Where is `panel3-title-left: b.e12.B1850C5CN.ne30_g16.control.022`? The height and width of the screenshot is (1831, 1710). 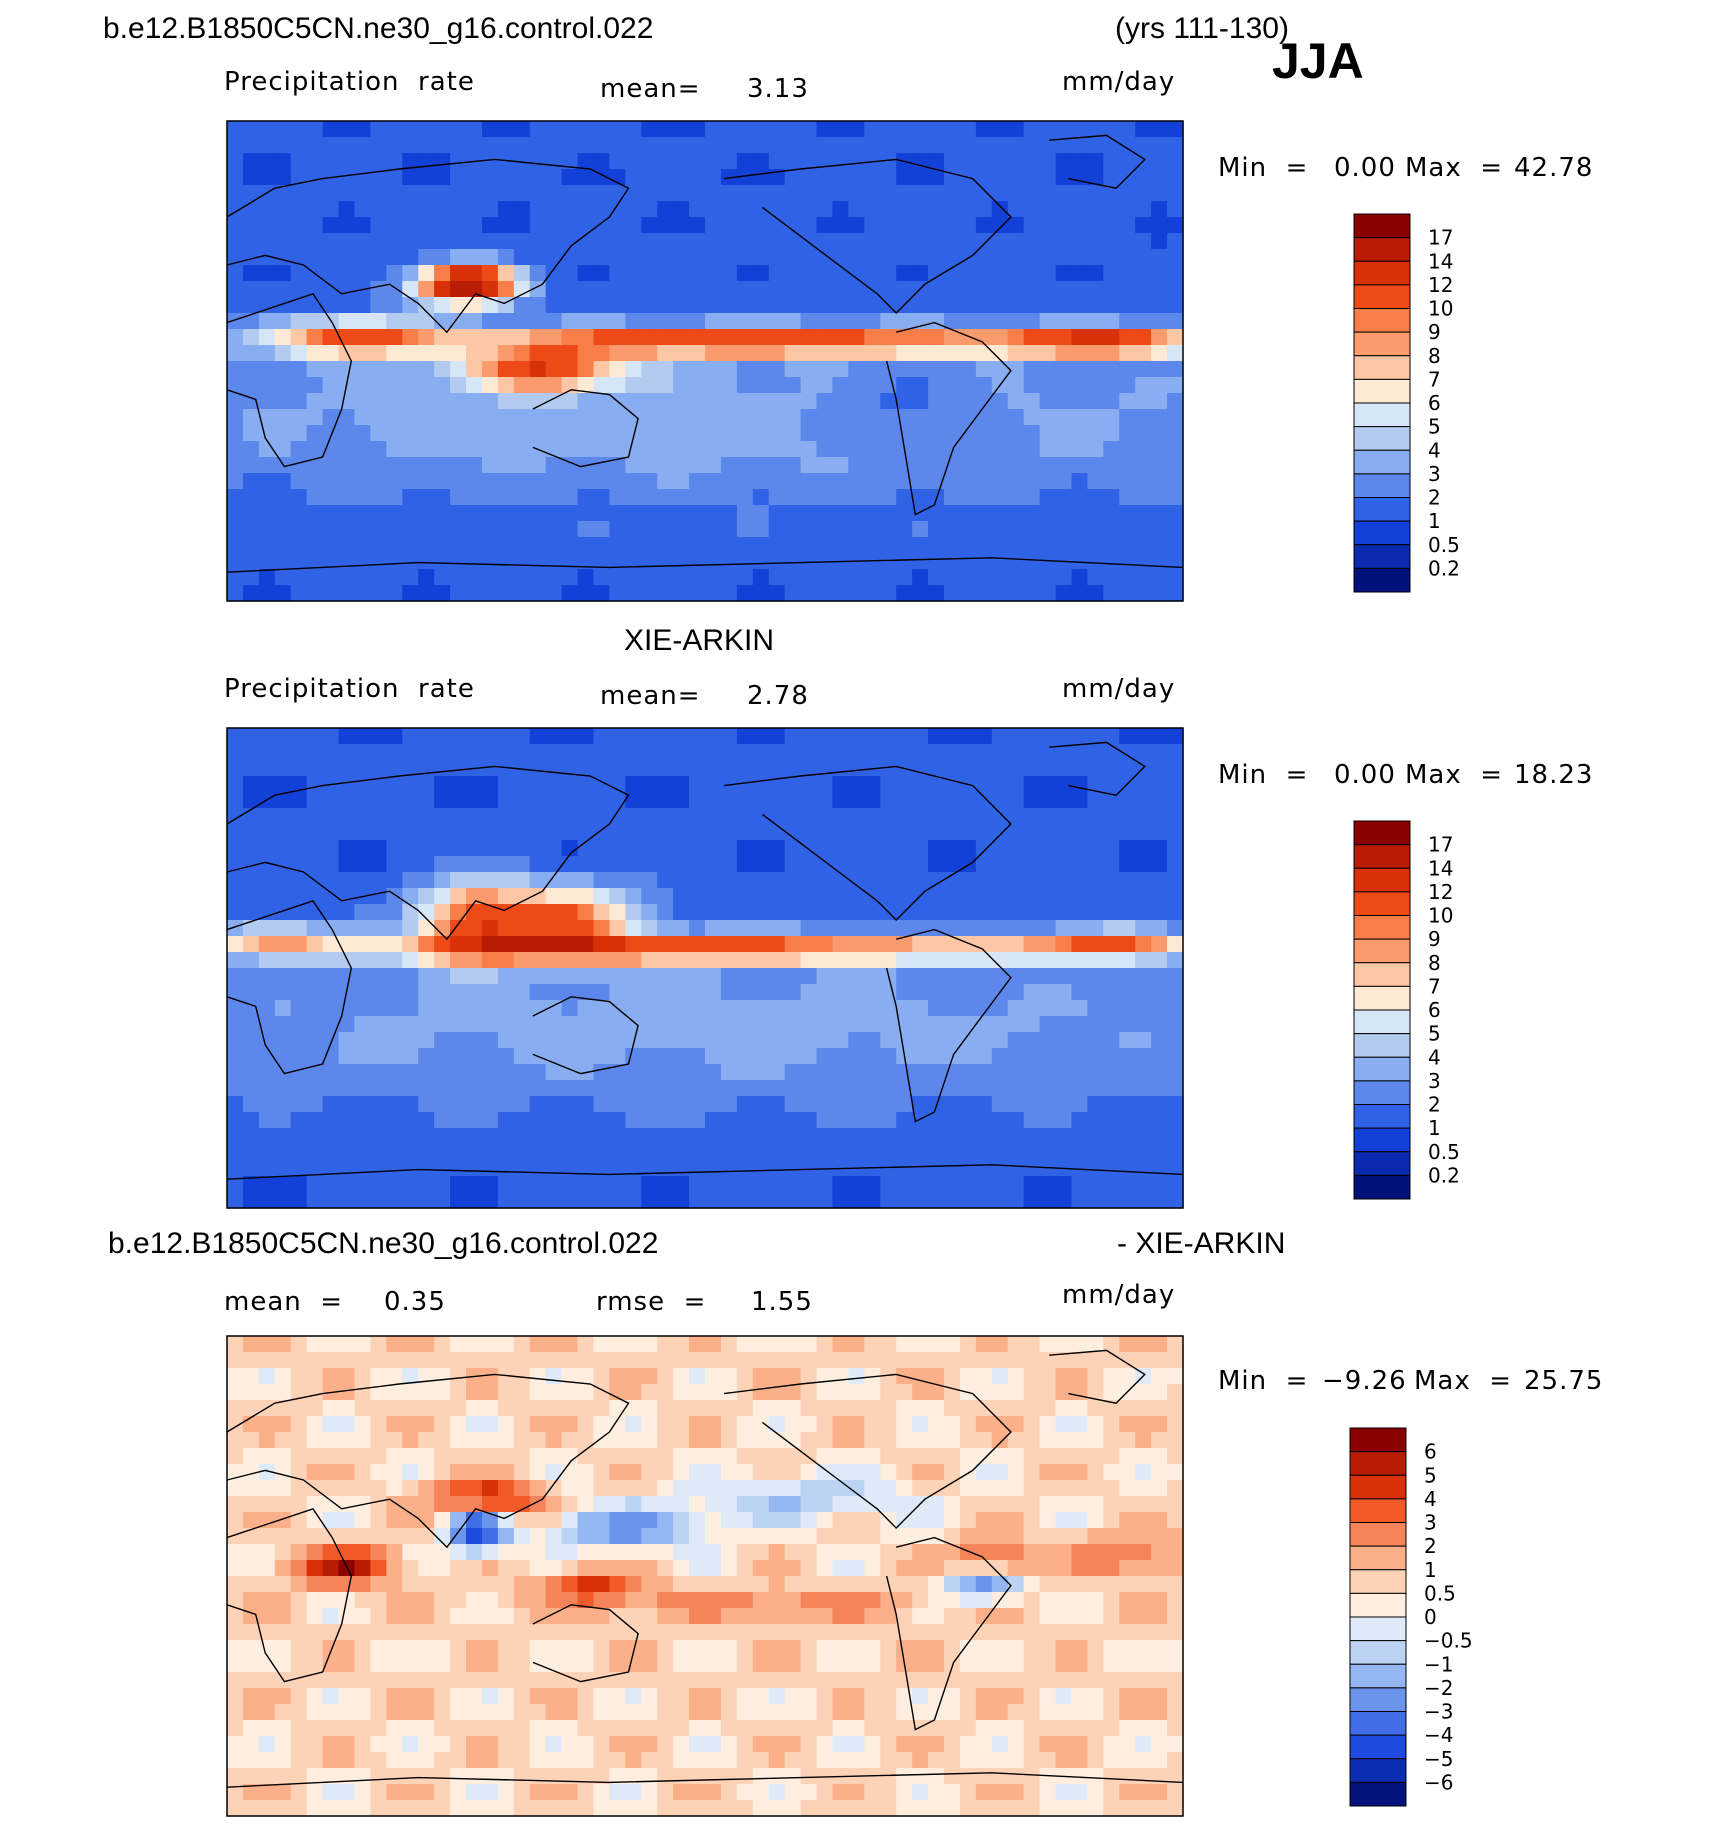 panel3-title-left: b.e12.B1850C5CN.ne30_g16.control.022 is located at coordinates (383, 1243).